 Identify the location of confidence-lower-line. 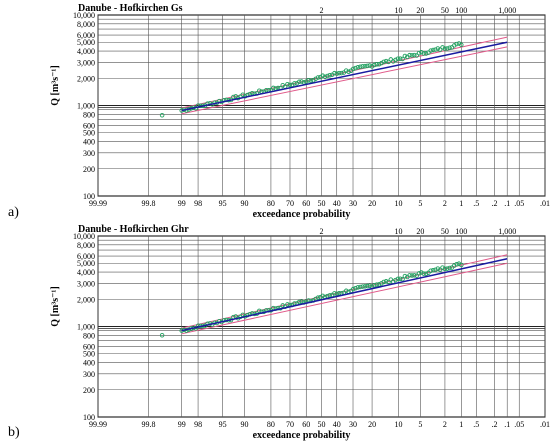
(344, 298).